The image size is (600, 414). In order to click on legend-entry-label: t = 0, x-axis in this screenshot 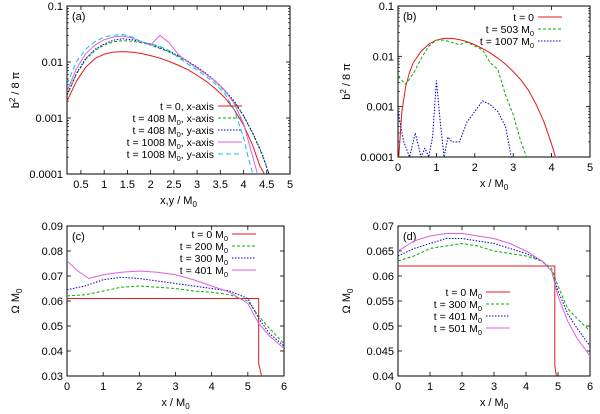, I will do `click(187, 107)`.